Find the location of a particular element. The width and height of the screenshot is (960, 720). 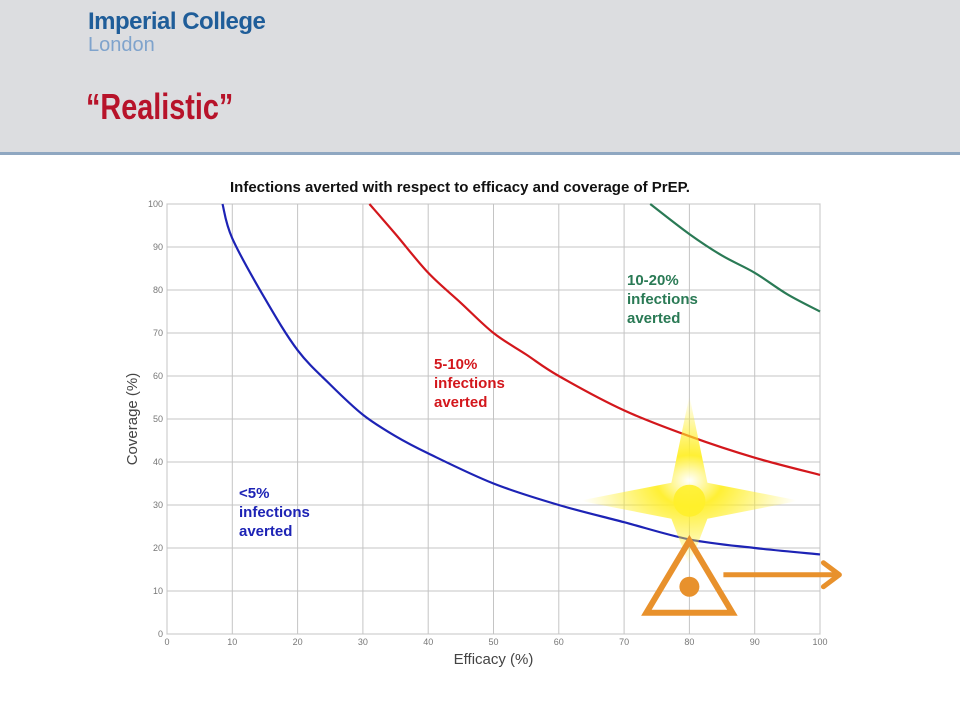

y-tick-label: 40 is located at coordinates (158, 462).